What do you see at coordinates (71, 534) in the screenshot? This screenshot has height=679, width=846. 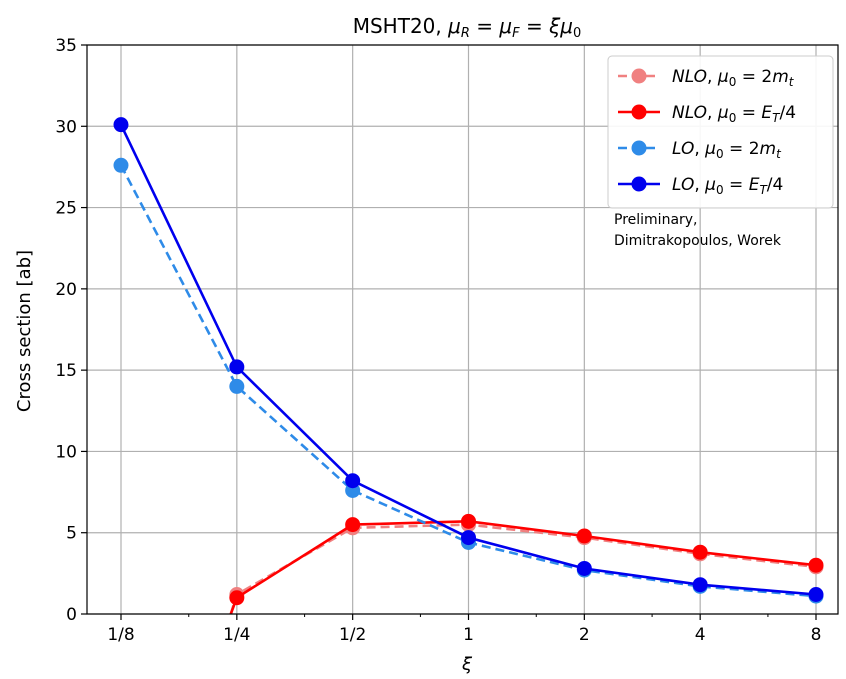 I see `y-tick-label: 5` at bounding box center [71, 534].